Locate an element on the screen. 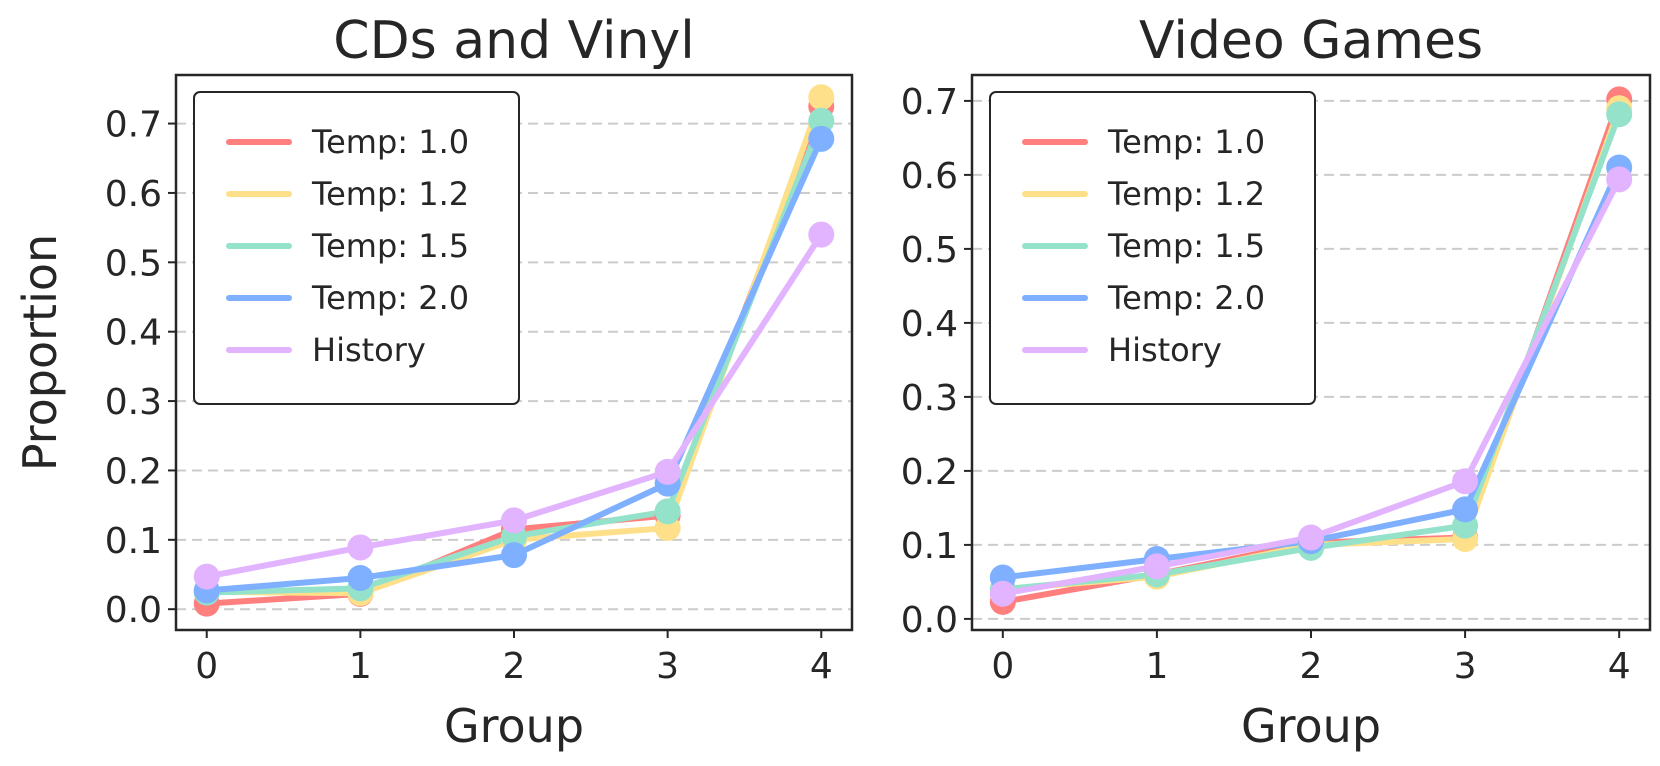  chart-title: CDs and Vinyl is located at coordinates (513, 41).